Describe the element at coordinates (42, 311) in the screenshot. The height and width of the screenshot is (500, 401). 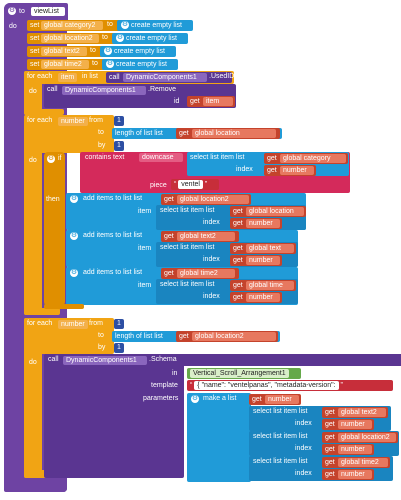
I see `for-range-footer` at that location.